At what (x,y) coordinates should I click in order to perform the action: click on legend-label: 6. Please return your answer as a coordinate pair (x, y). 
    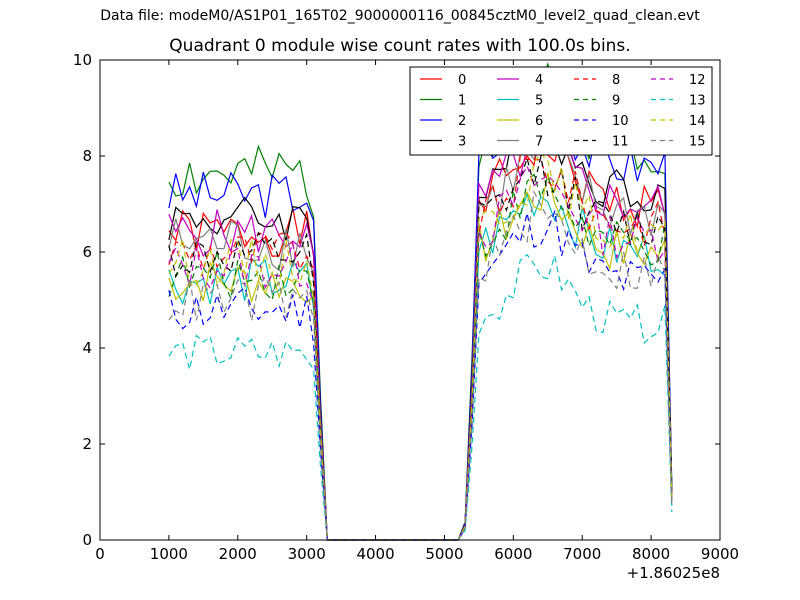
    Looking at the image, I should click on (539, 121).